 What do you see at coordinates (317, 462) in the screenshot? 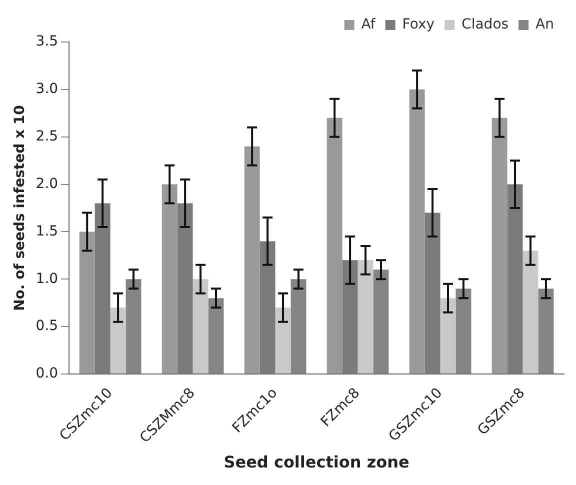
I see `x-axis-title: Seed collection zone` at bounding box center [317, 462].